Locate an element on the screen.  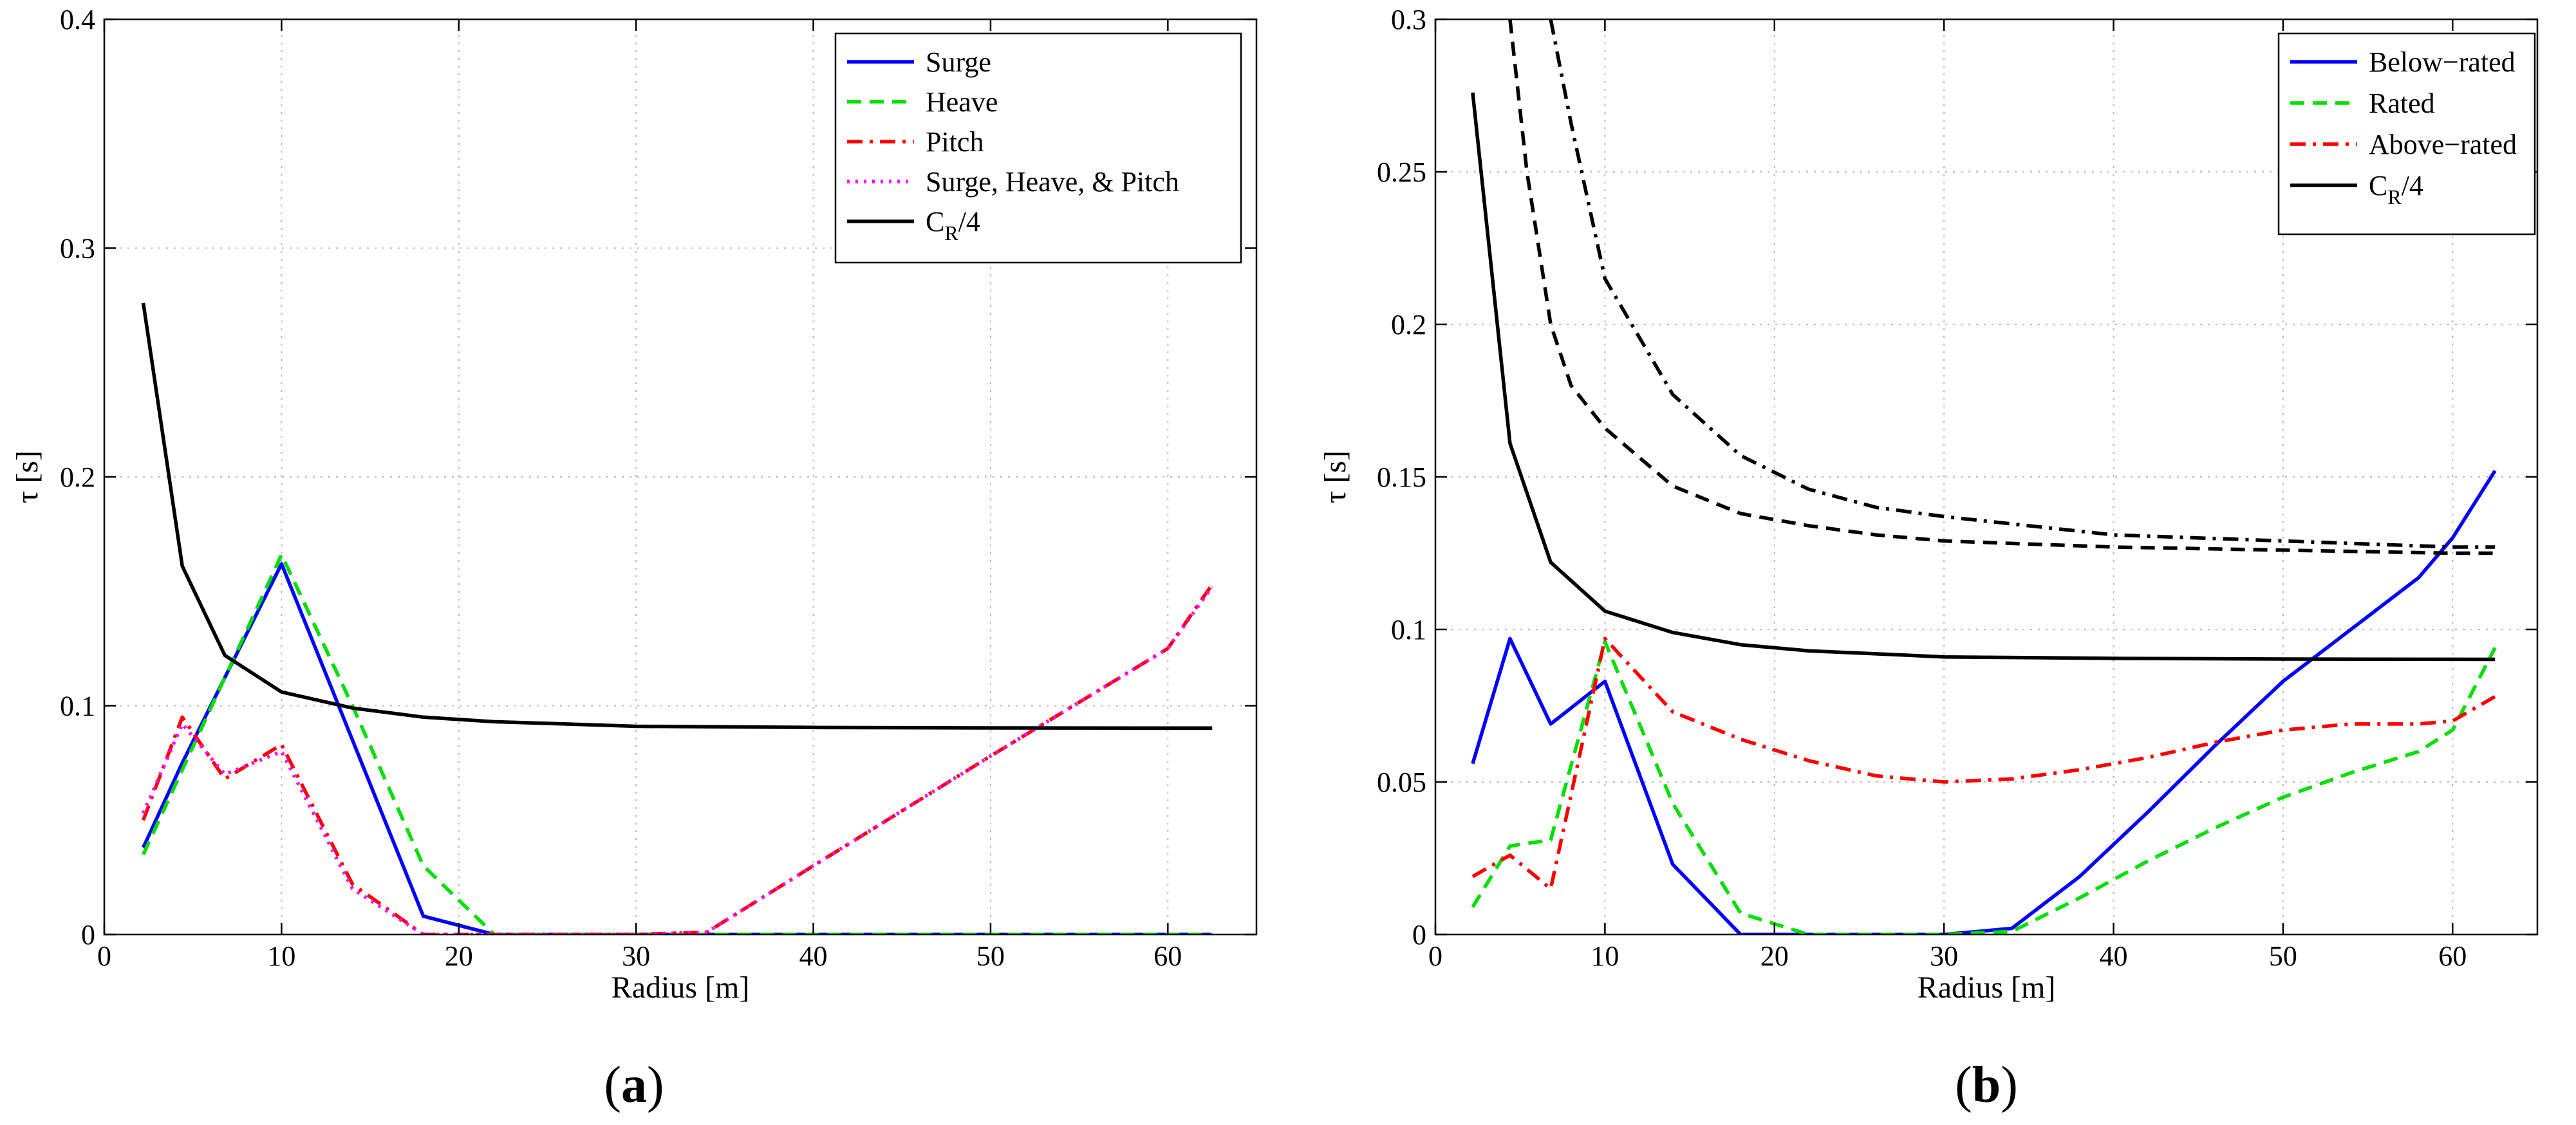
legend-label: Above−rated is located at coordinates (2443, 144).